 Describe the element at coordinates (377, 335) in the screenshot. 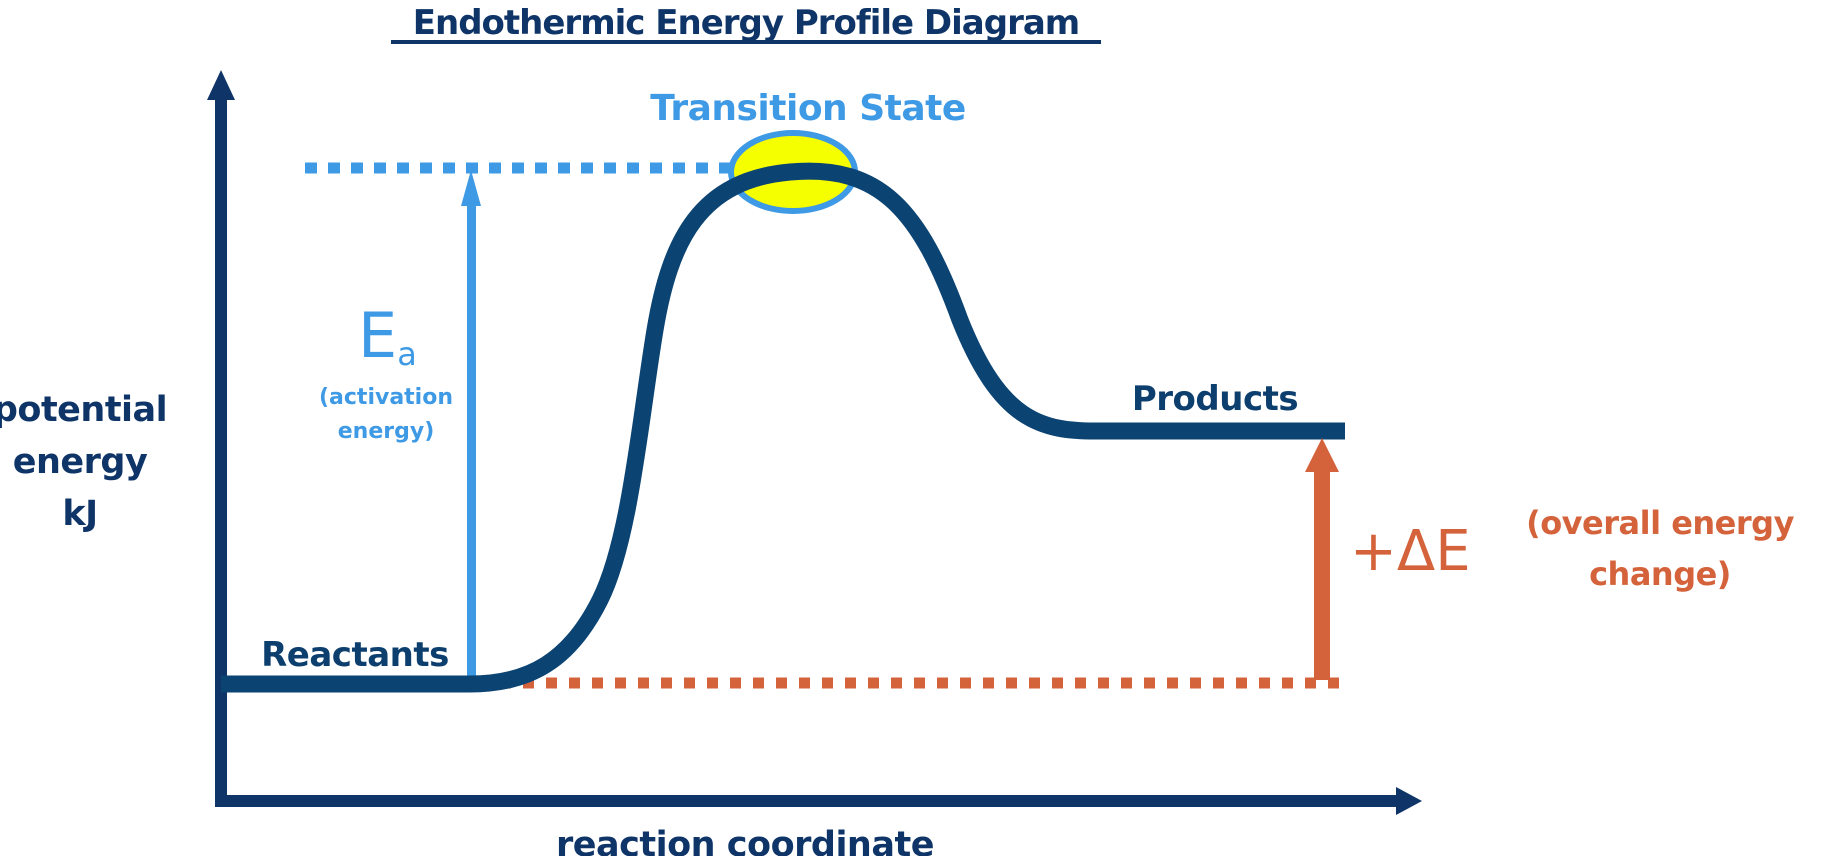

I see `ea-main: E` at that location.